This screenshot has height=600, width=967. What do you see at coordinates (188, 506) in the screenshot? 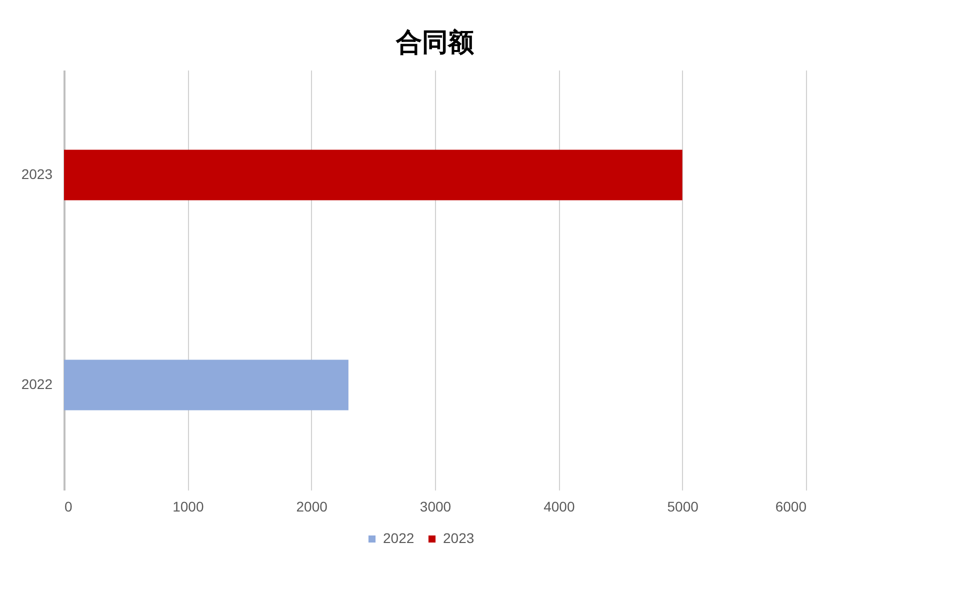
I see `x-tick-label: 1000` at bounding box center [188, 506].